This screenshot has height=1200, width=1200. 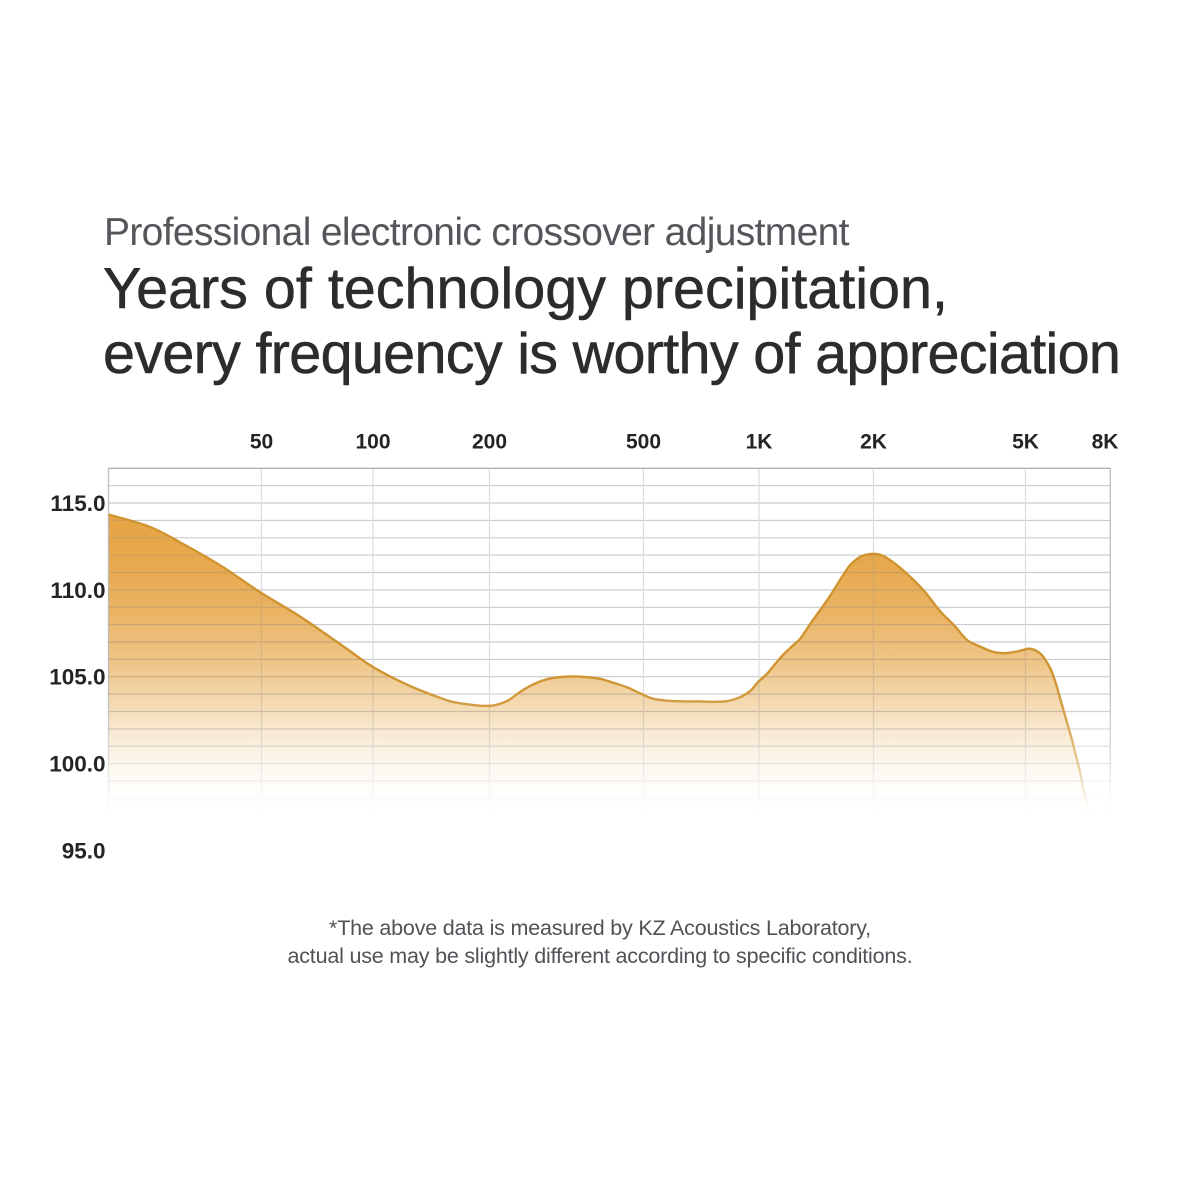 I want to click on svg-text: 115.0, so click(x=77, y=503).